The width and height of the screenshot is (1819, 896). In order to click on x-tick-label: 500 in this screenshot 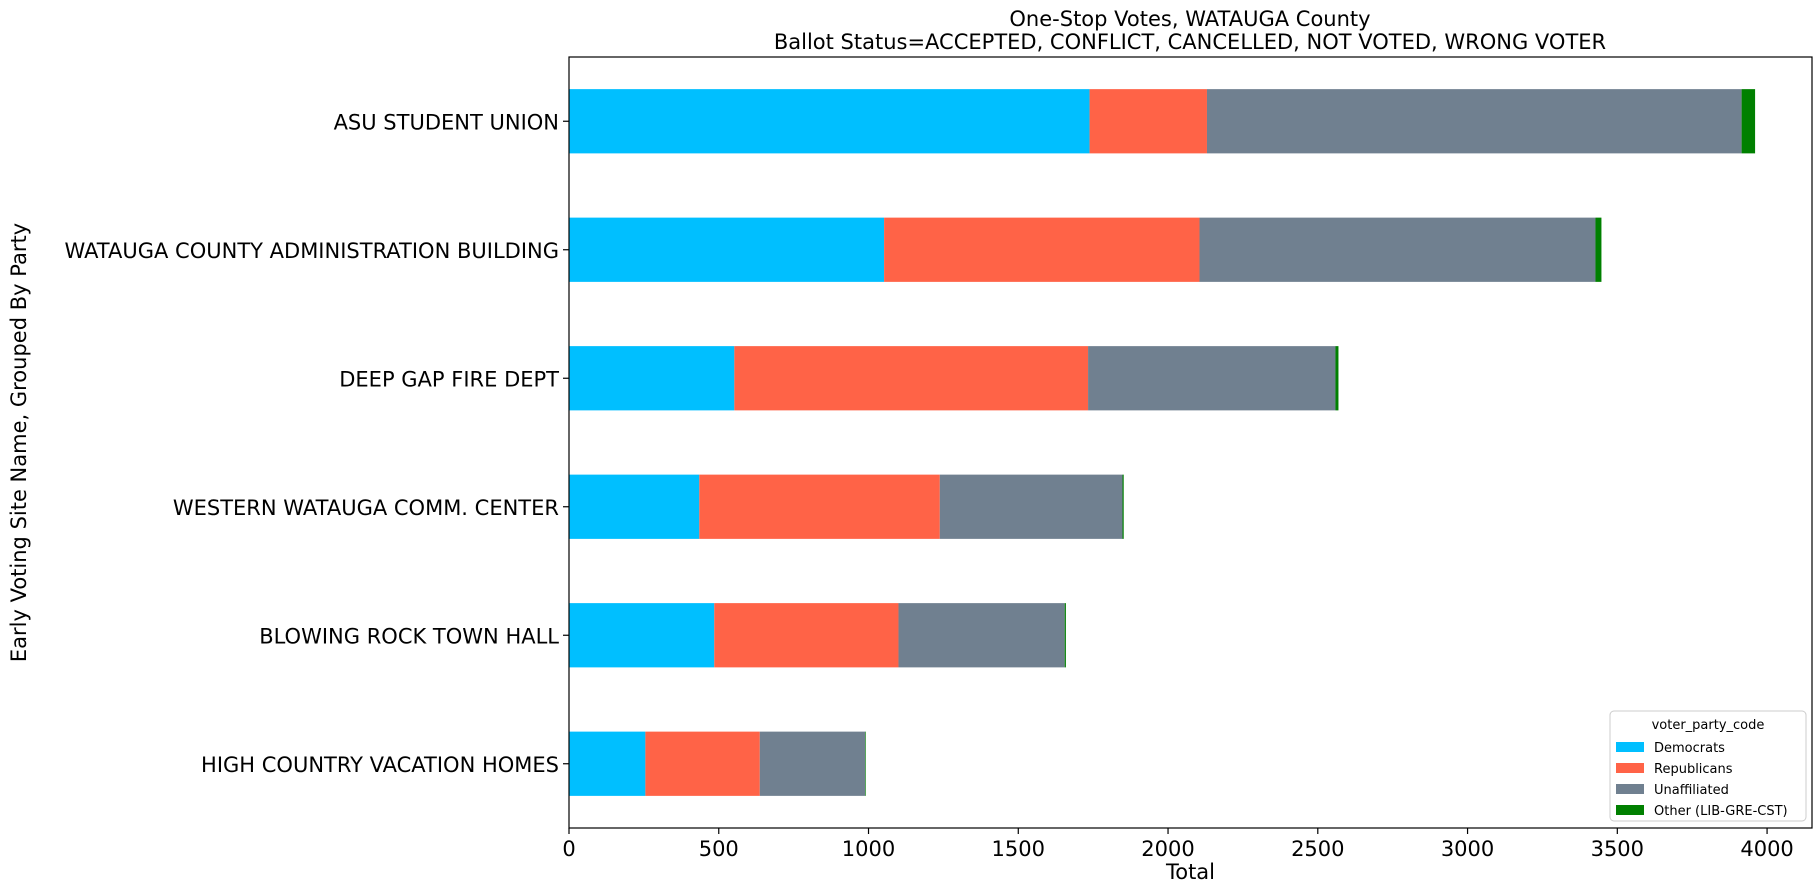, I will do `click(719, 849)`.